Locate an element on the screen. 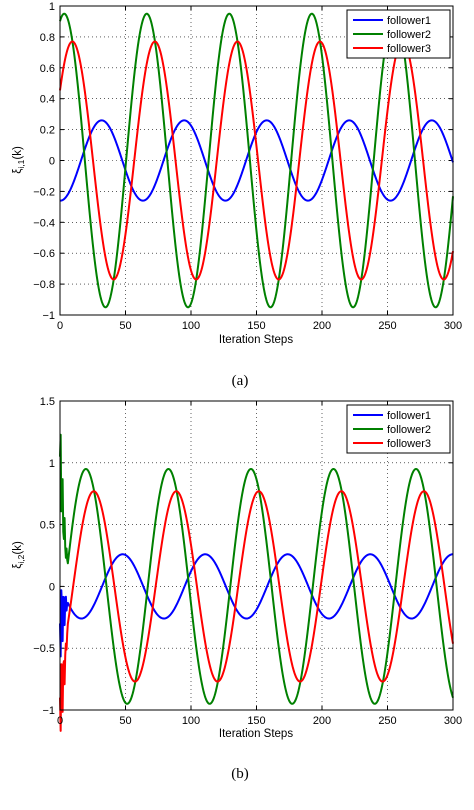 Image resolution: width=474 pixels, height=810 pixels. caption-b: (b) is located at coordinates (240, 774).